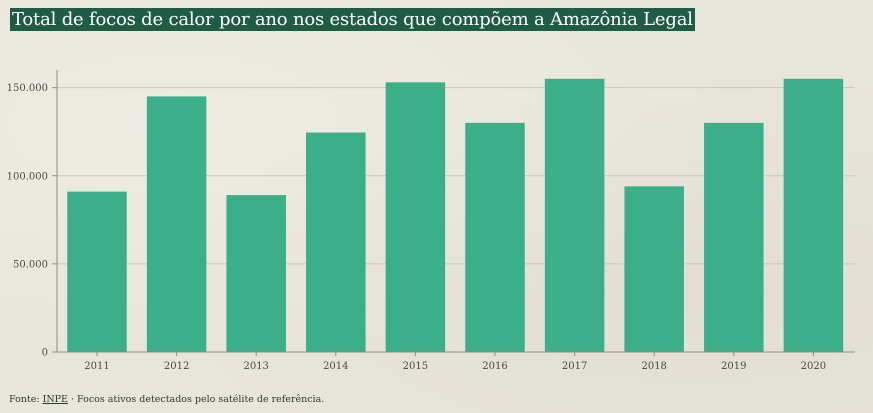 The height and width of the screenshot is (413, 873). What do you see at coordinates (733, 366) in the screenshot?
I see `x-tick-label: 2019` at bounding box center [733, 366].